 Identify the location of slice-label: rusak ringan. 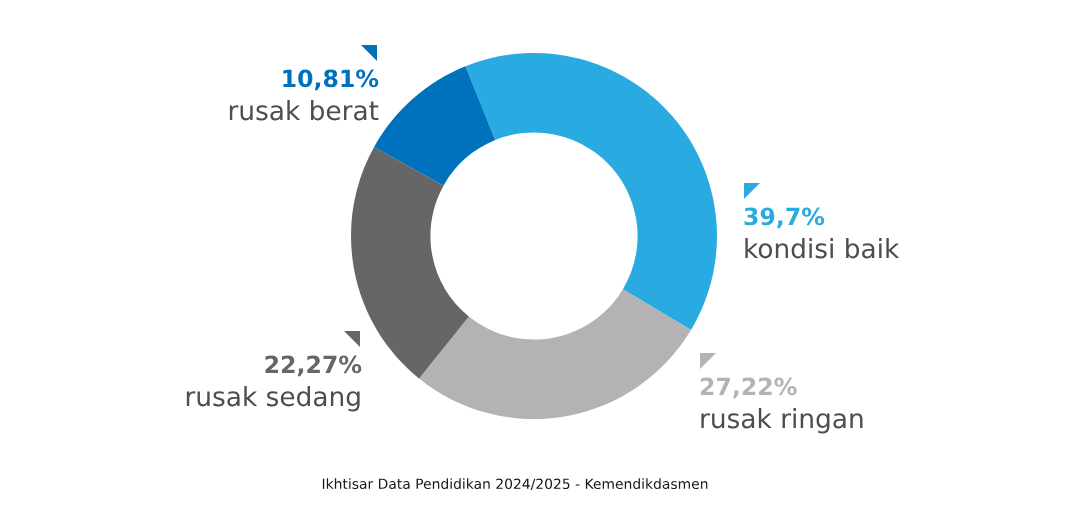
(782, 420).